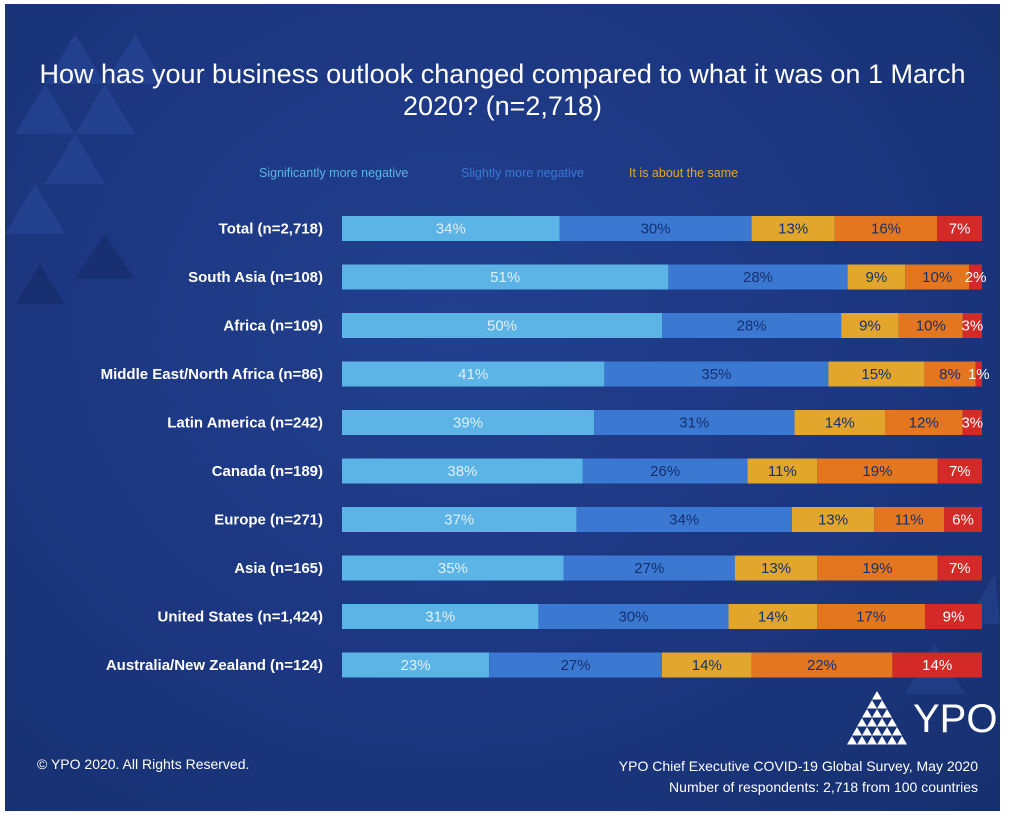 The width and height of the screenshot is (1017, 816). What do you see at coordinates (334, 173) in the screenshot?
I see `legend-item-significantly-more-negative: Significantly more negative` at bounding box center [334, 173].